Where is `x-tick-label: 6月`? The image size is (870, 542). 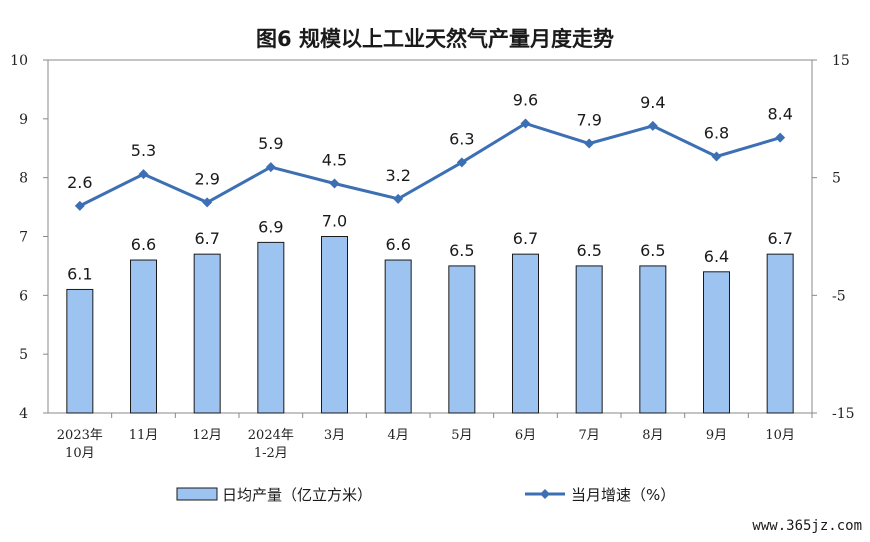
x-tick-label: 6月 is located at coordinates (525, 435).